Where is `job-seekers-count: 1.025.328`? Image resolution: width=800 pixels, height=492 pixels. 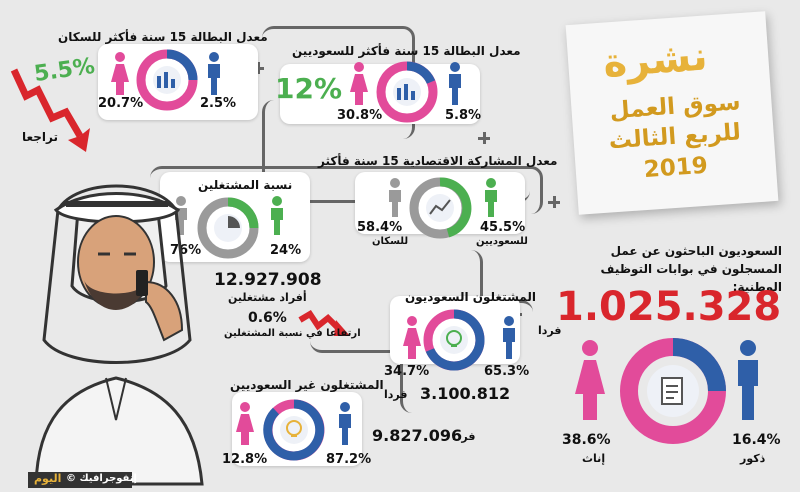
job-seekers-count: 1.025.328 is located at coordinates (669, 307).